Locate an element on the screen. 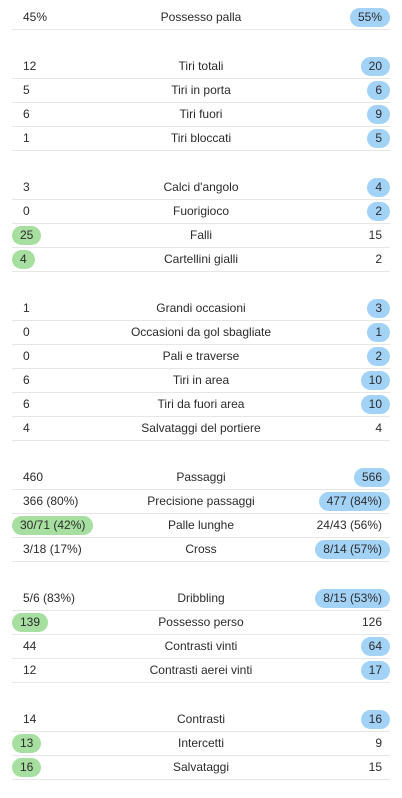  stat-label: Cartellini gialli is located at coordinates (201, 259).